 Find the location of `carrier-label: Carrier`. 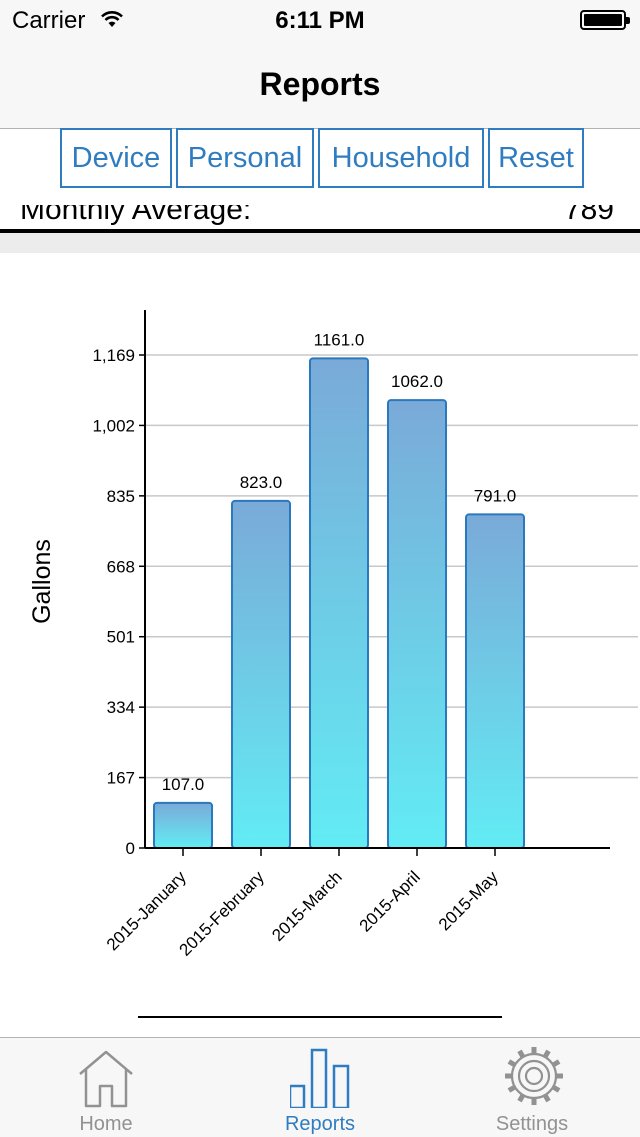

carrier-label: Carrier is located at coordinates (49, 20).